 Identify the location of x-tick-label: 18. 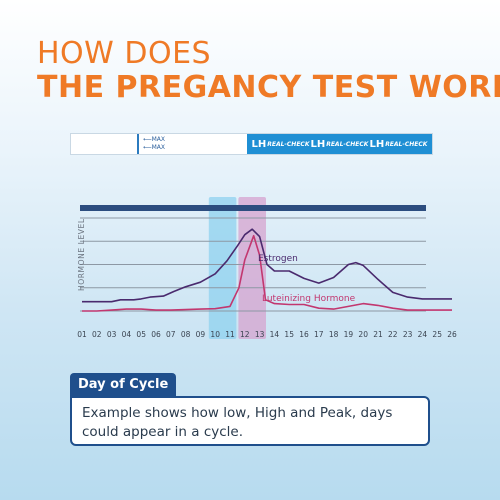
(334, 334).